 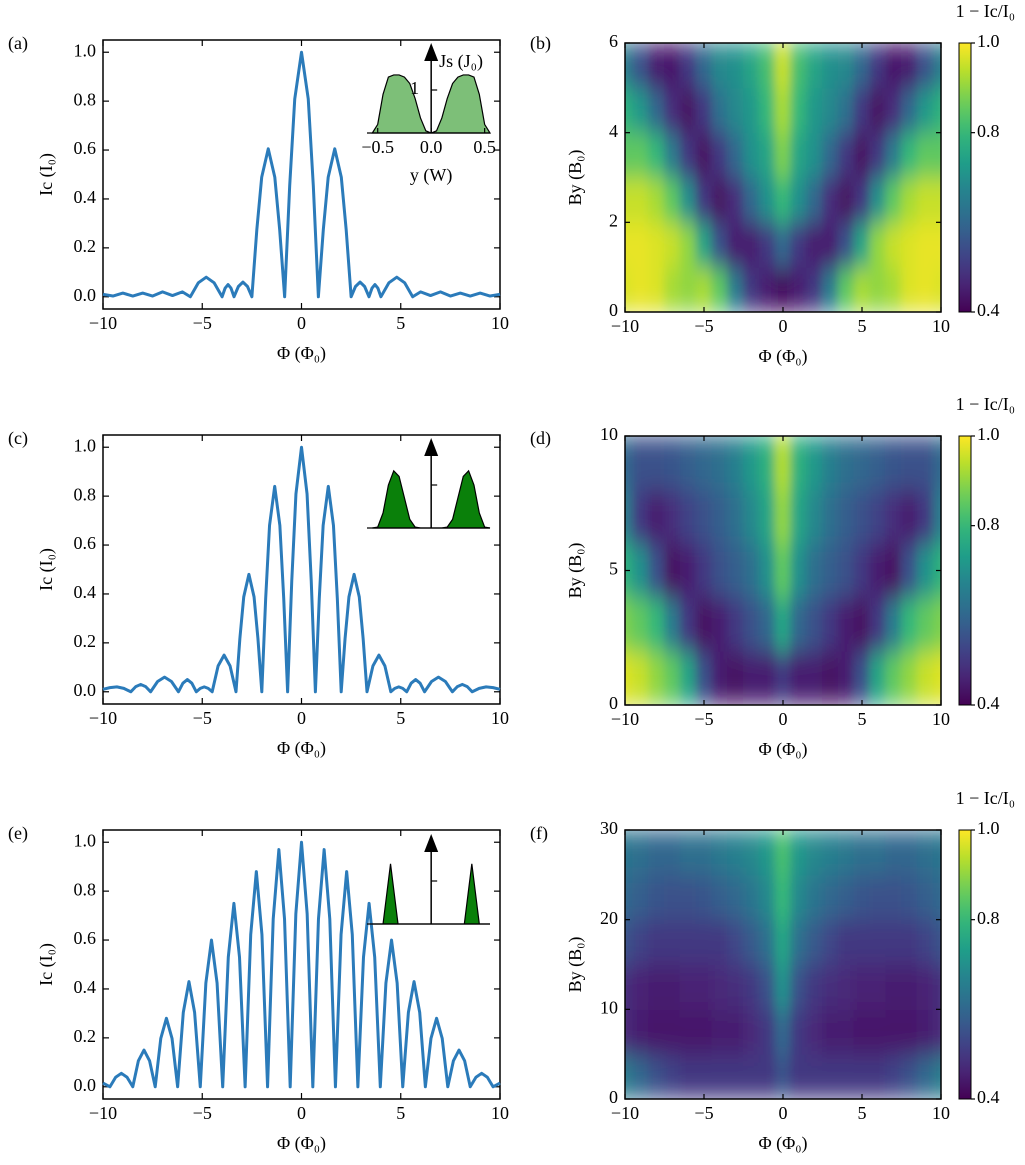 I want to click on y-tick-label: 0.2, so click(x=85, y=246).